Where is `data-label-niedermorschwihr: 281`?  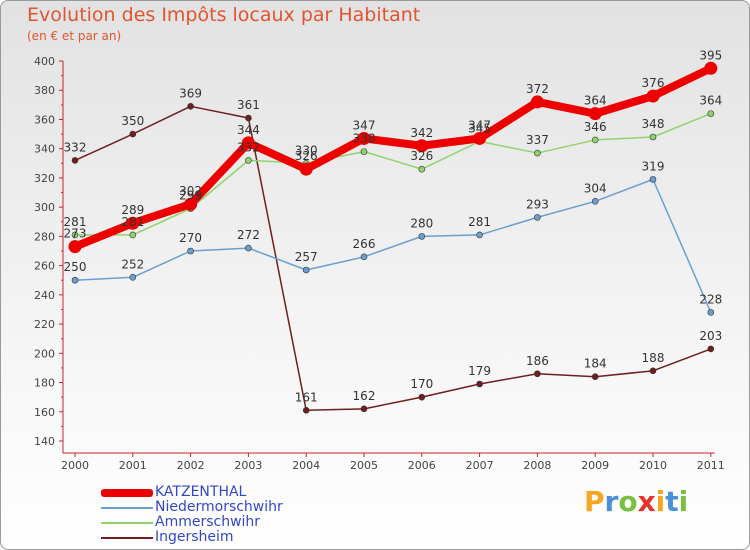
data-label-niedermorschwihr: 281 is located at coordinates (479, 222).